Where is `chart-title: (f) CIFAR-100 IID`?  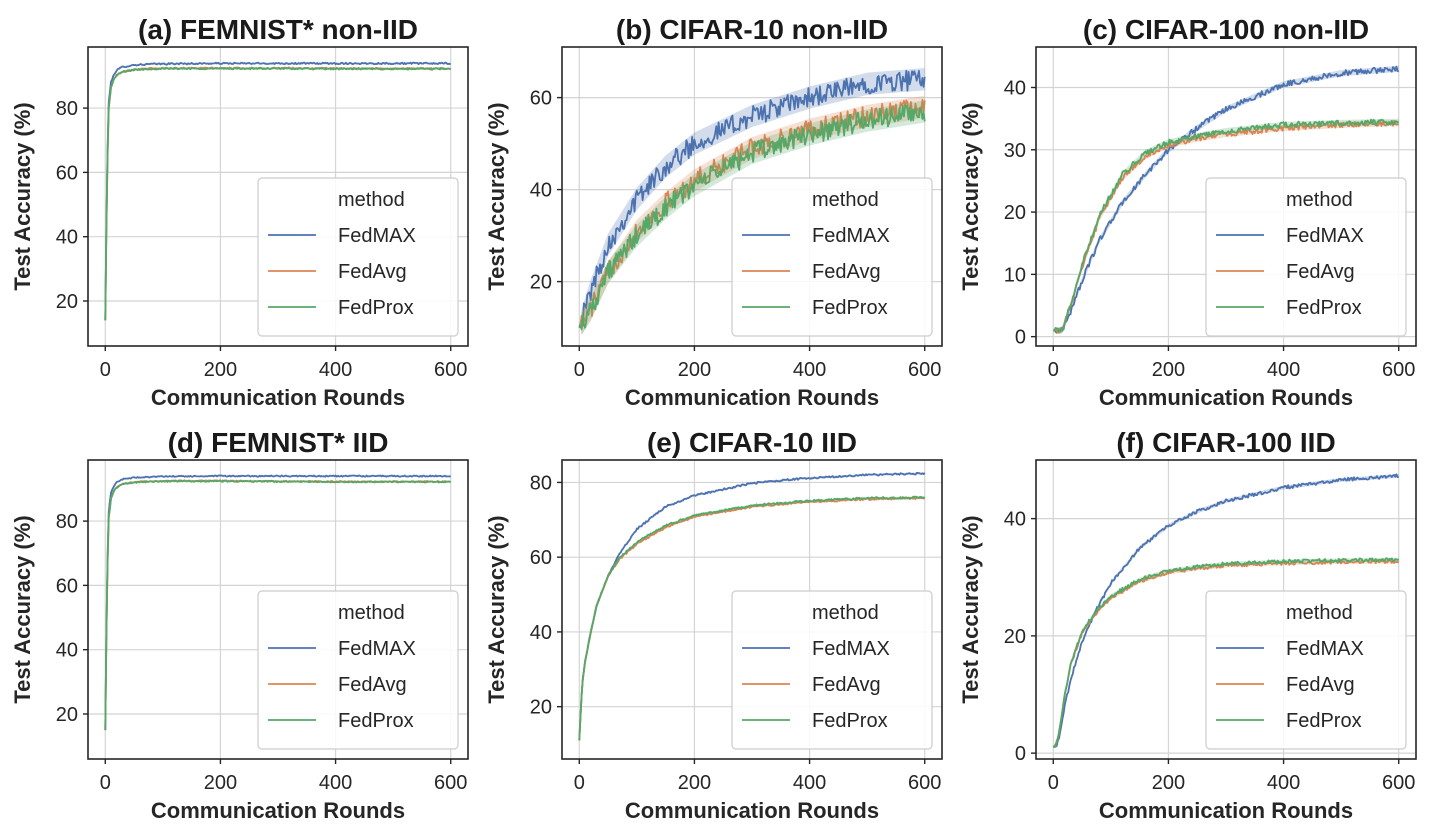 chart-title: (f) CIFAR-100 IID is located at coordinates (1225, 442).